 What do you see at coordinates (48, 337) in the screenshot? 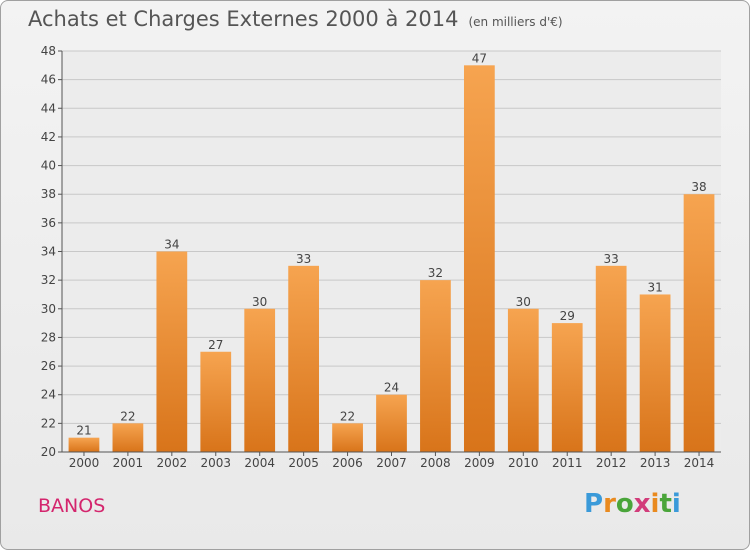
I see `y-tick-label: 28` at bounding box center [48, 337].